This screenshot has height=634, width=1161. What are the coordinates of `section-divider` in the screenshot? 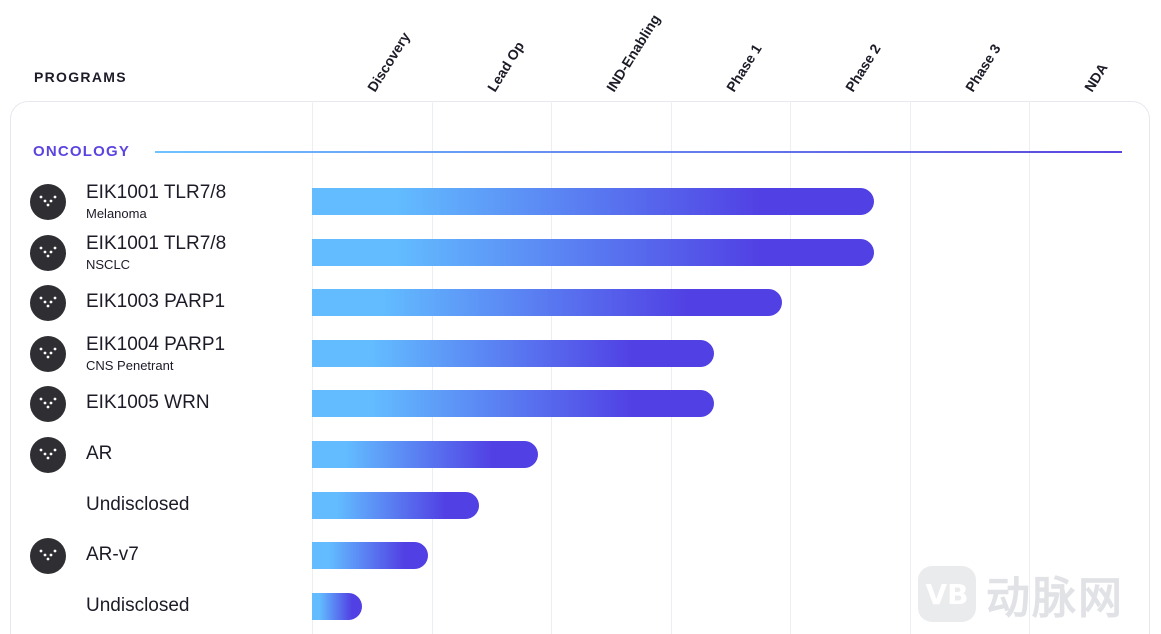 It's located at (638, 152).